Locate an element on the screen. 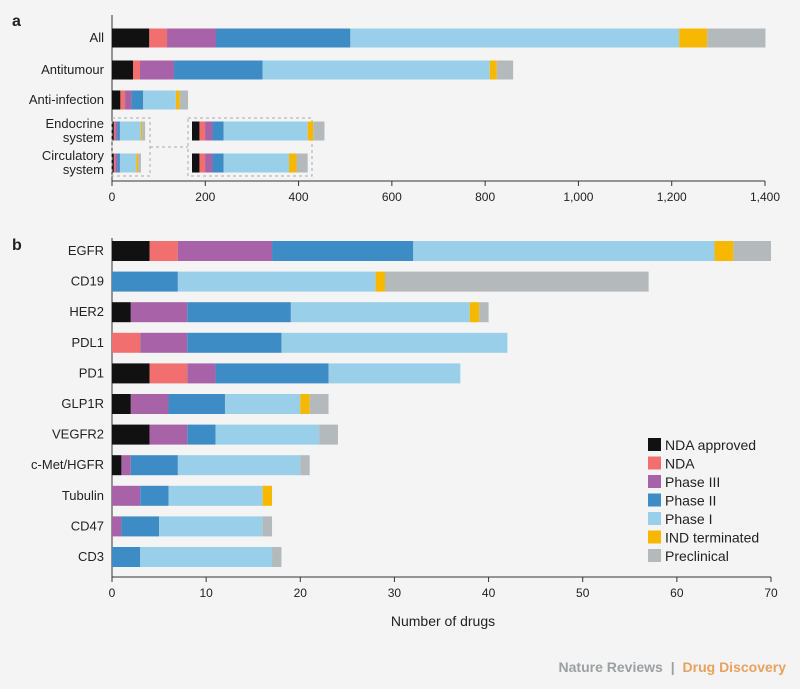  bar-antitumour-nda is located at coordinates (136, 70).